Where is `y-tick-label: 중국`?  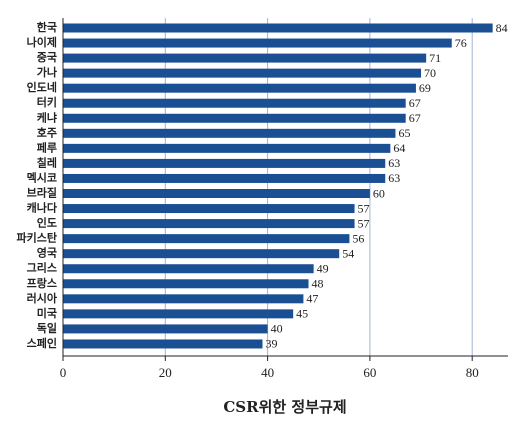
y-tick-label: 중국 is located at coordinates (47, 57).